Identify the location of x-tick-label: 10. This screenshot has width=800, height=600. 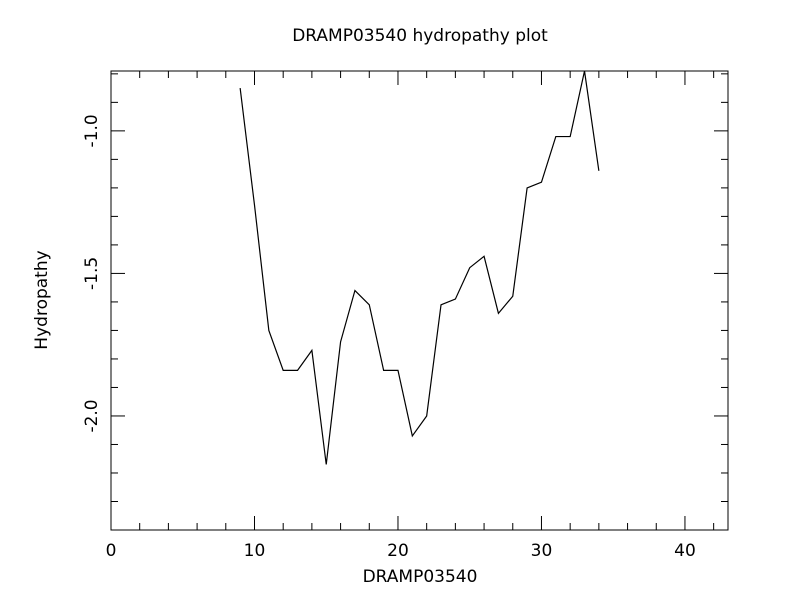
(255, 551).